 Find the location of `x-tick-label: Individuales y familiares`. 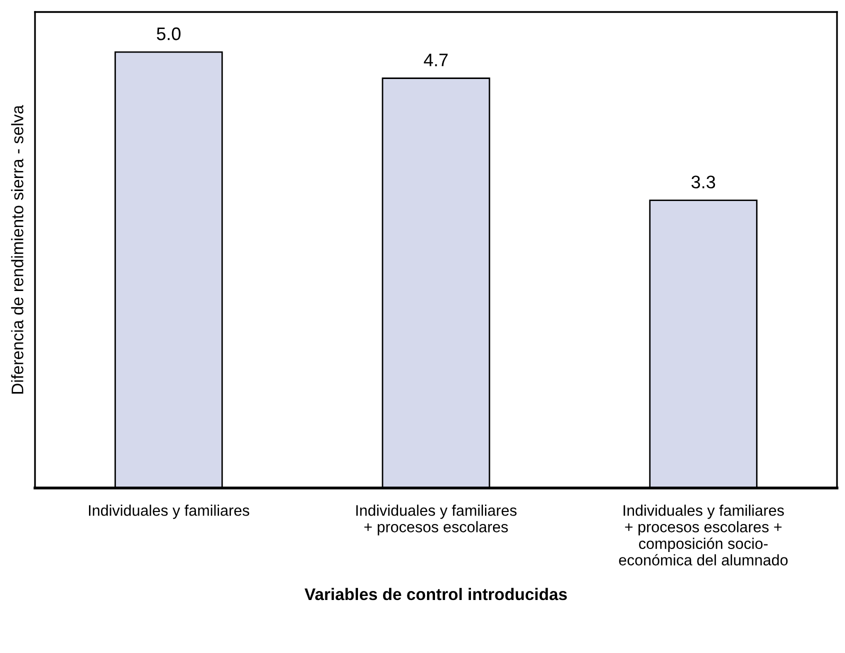

x-tick-label: Individuales y familiares is located at coordinates (169, 511).